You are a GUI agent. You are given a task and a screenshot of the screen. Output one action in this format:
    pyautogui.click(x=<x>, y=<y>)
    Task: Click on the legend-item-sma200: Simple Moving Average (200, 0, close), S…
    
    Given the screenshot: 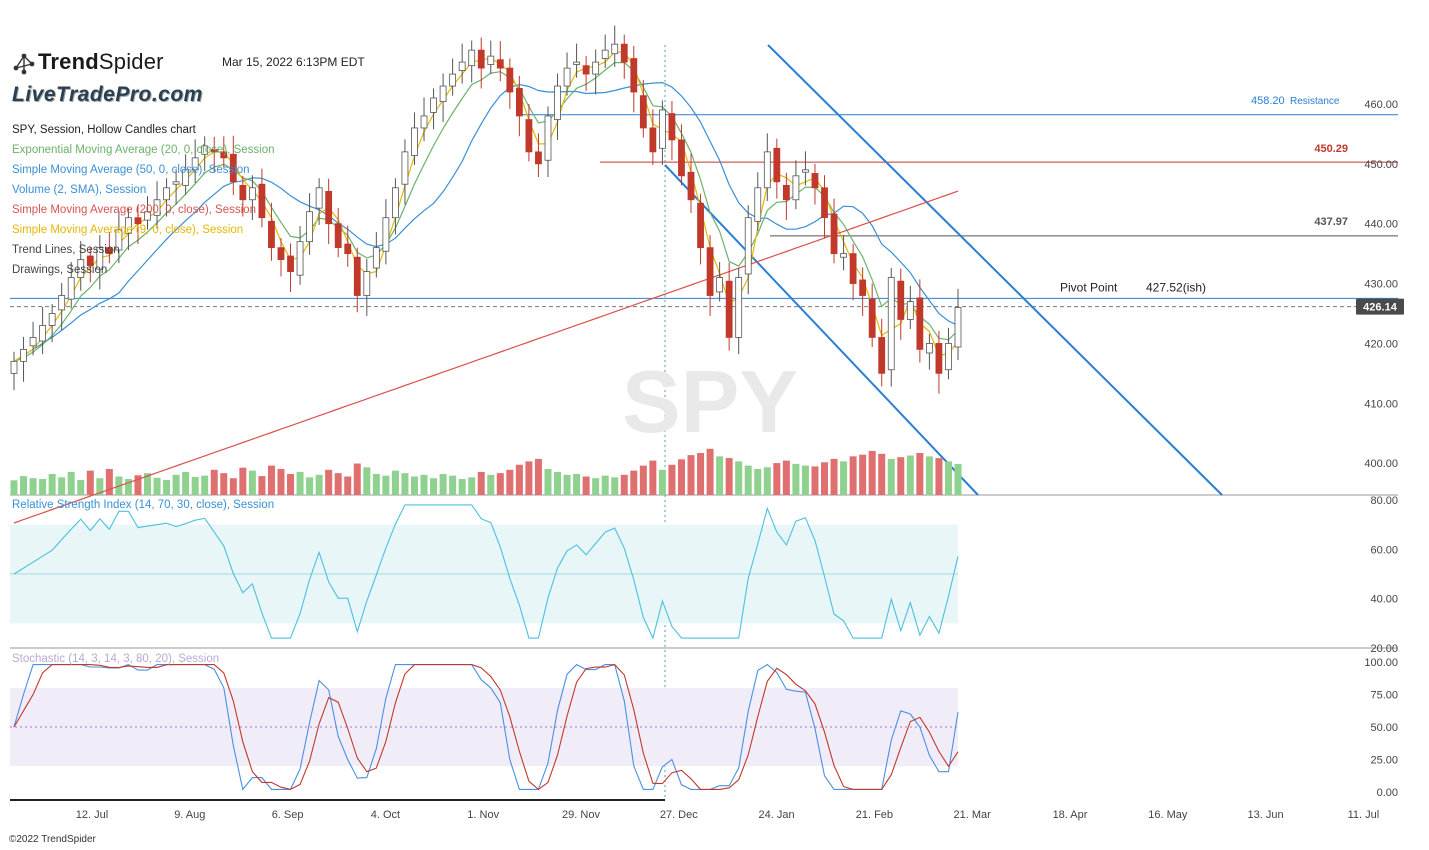 What is the action you would take?
    pyautogui.click(x=134, y=210)
    